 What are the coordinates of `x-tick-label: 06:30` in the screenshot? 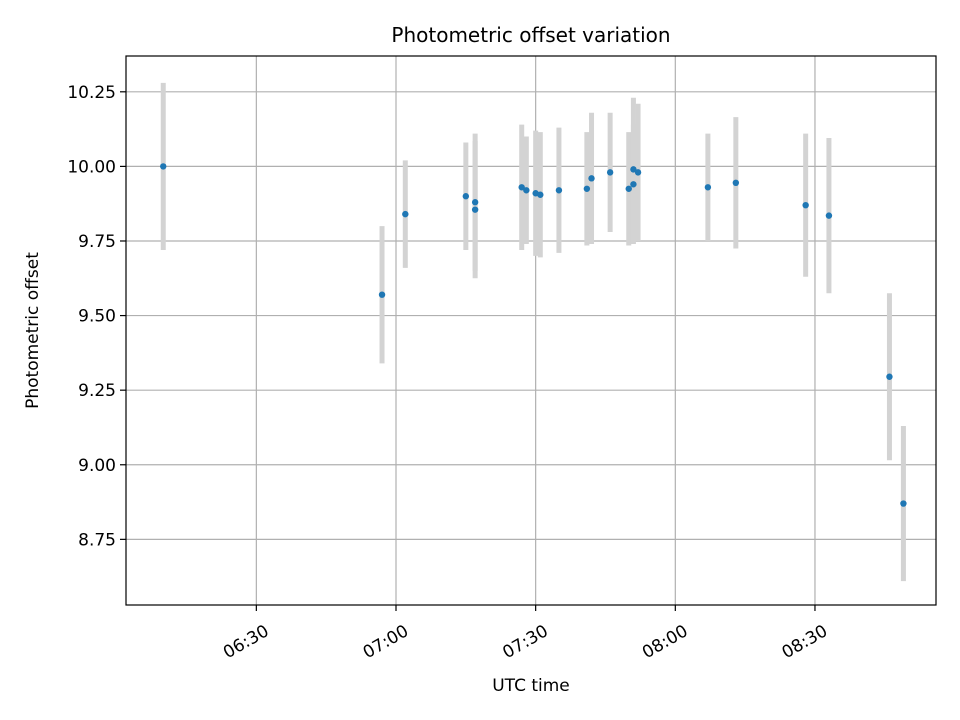 It's located at (246, 642).